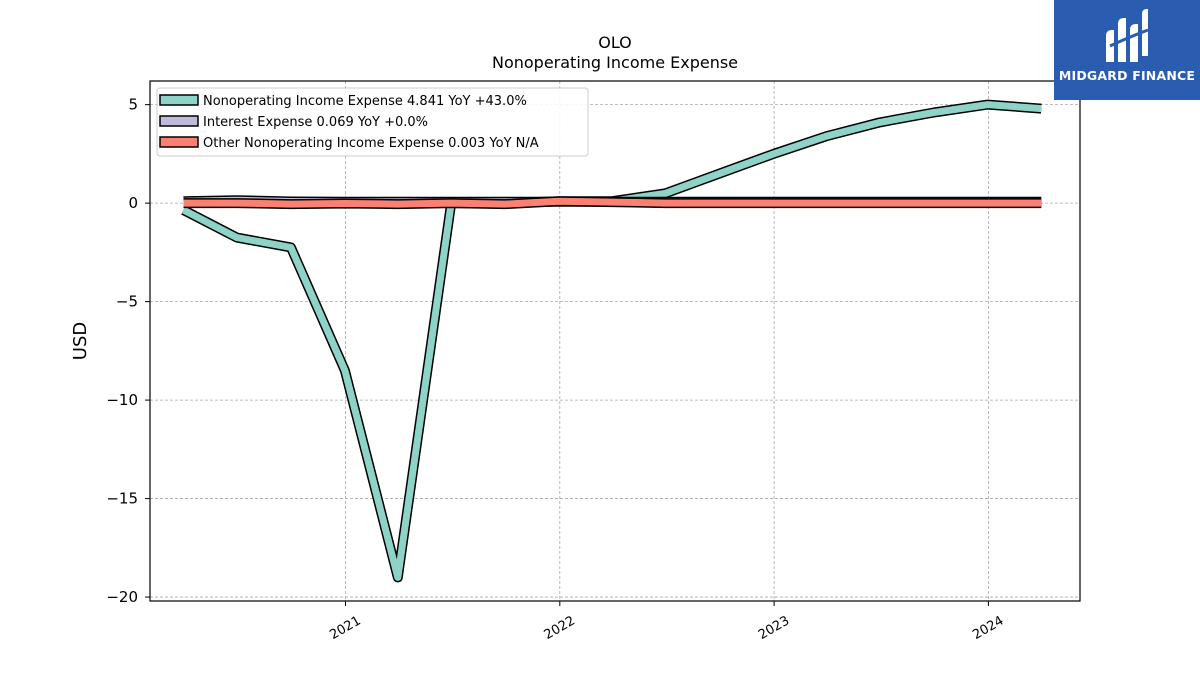 The width and height of the screenshot is (1200, 675). What do you see at coordinates (128, 351) in the screenshot?
I see `y-axis: 5 0 −5 −10 −15 −20` at bounding box center [128, 351].